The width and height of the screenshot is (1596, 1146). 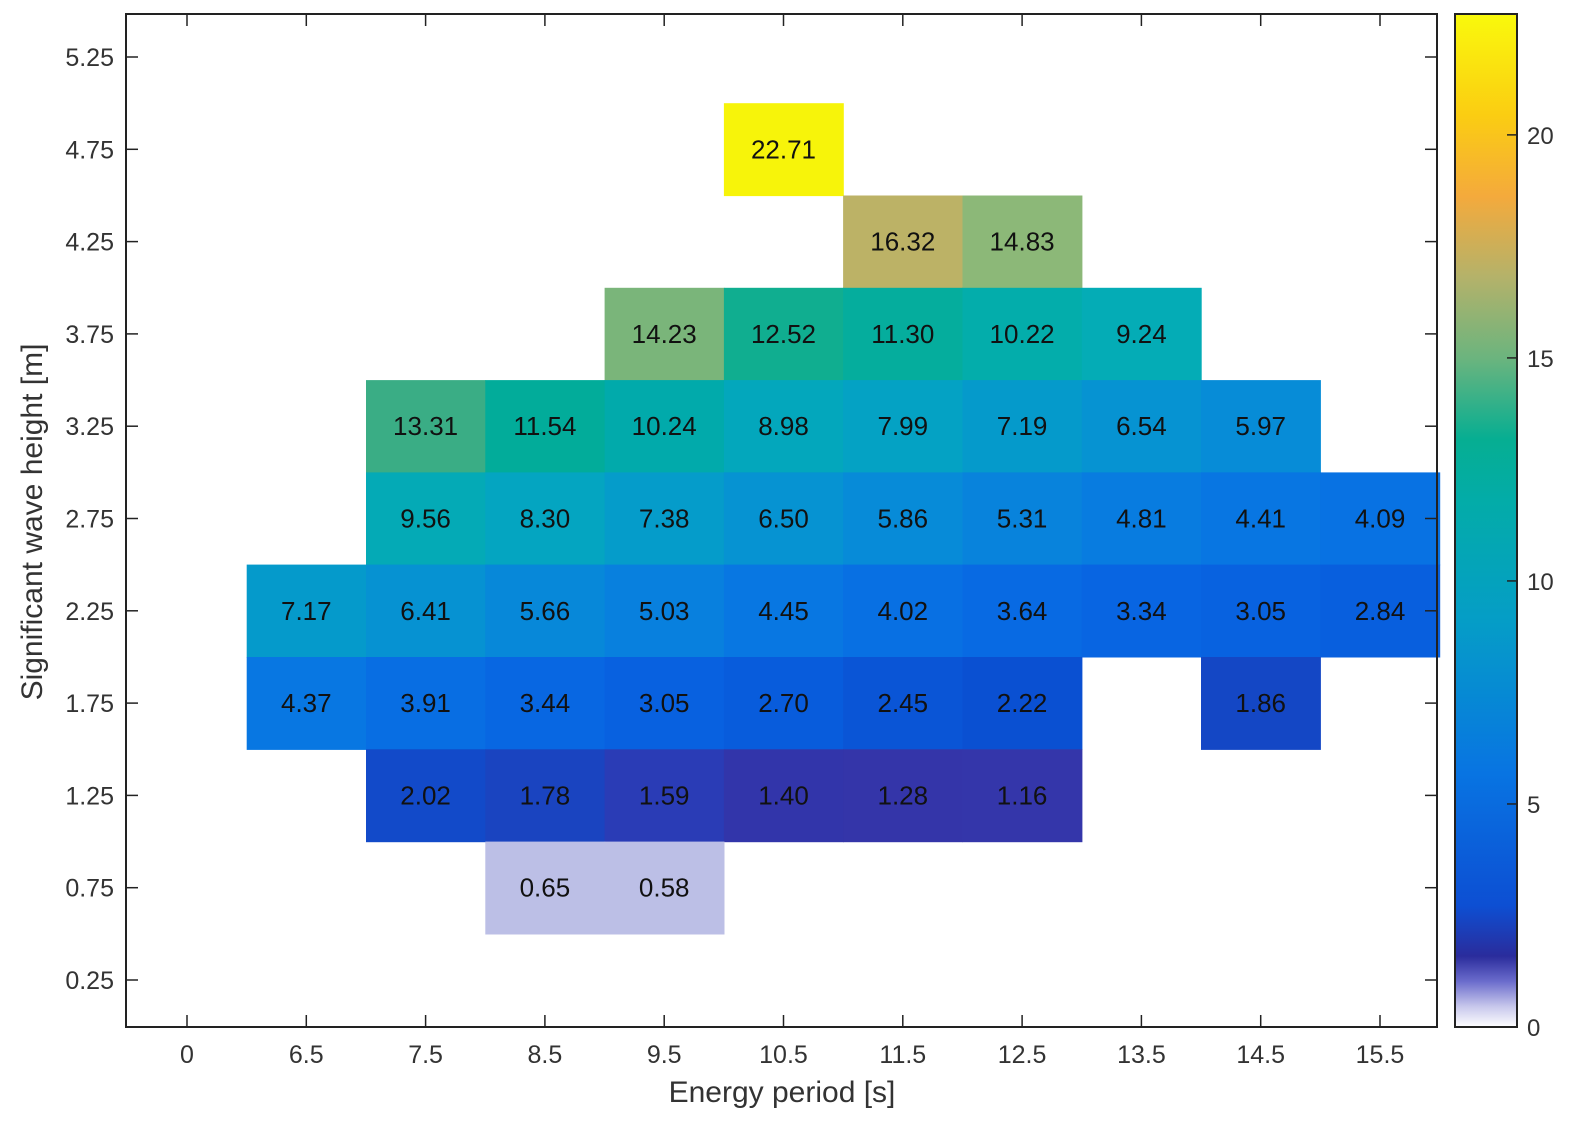 I want to click on y-tick-label: 4.25, so click(x=89, y=243).